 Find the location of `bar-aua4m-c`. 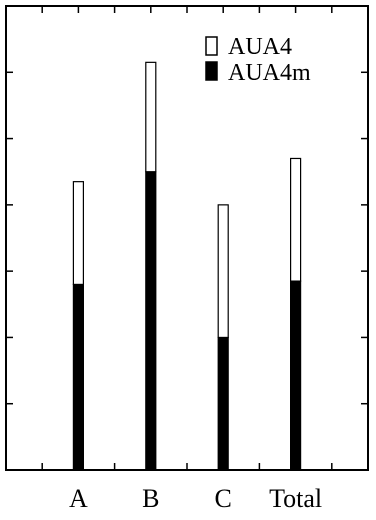

bar-aua4m-c is located at coordinates (223, 403).